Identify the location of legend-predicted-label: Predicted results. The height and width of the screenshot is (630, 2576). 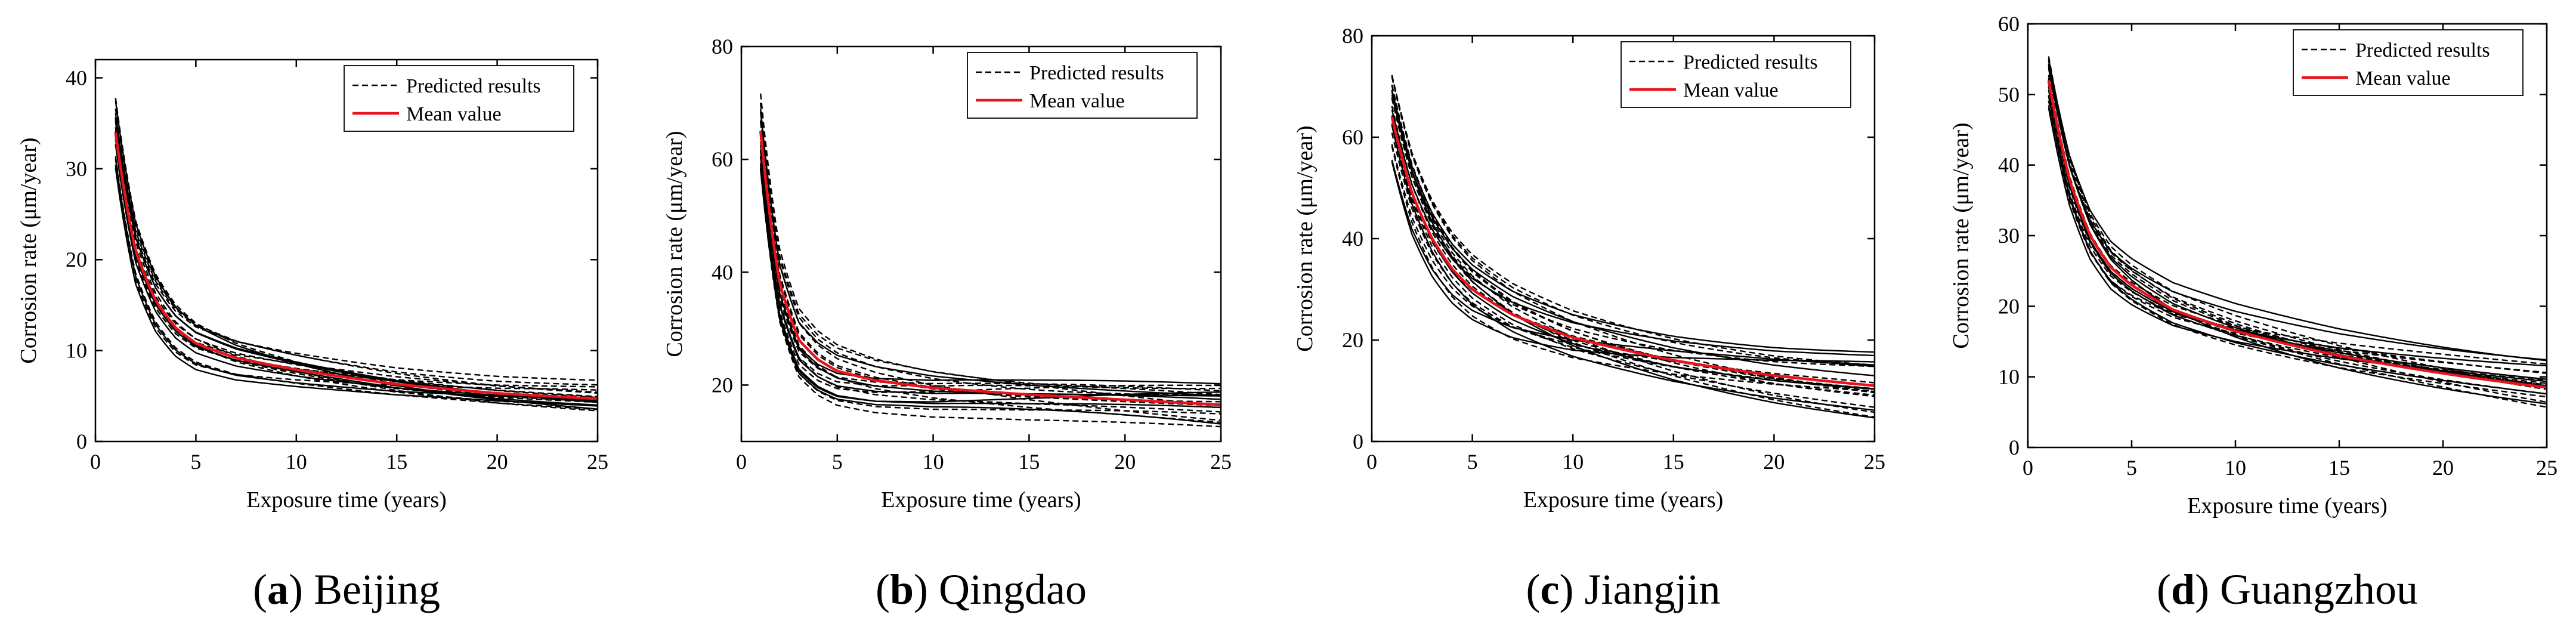
(473, 86).